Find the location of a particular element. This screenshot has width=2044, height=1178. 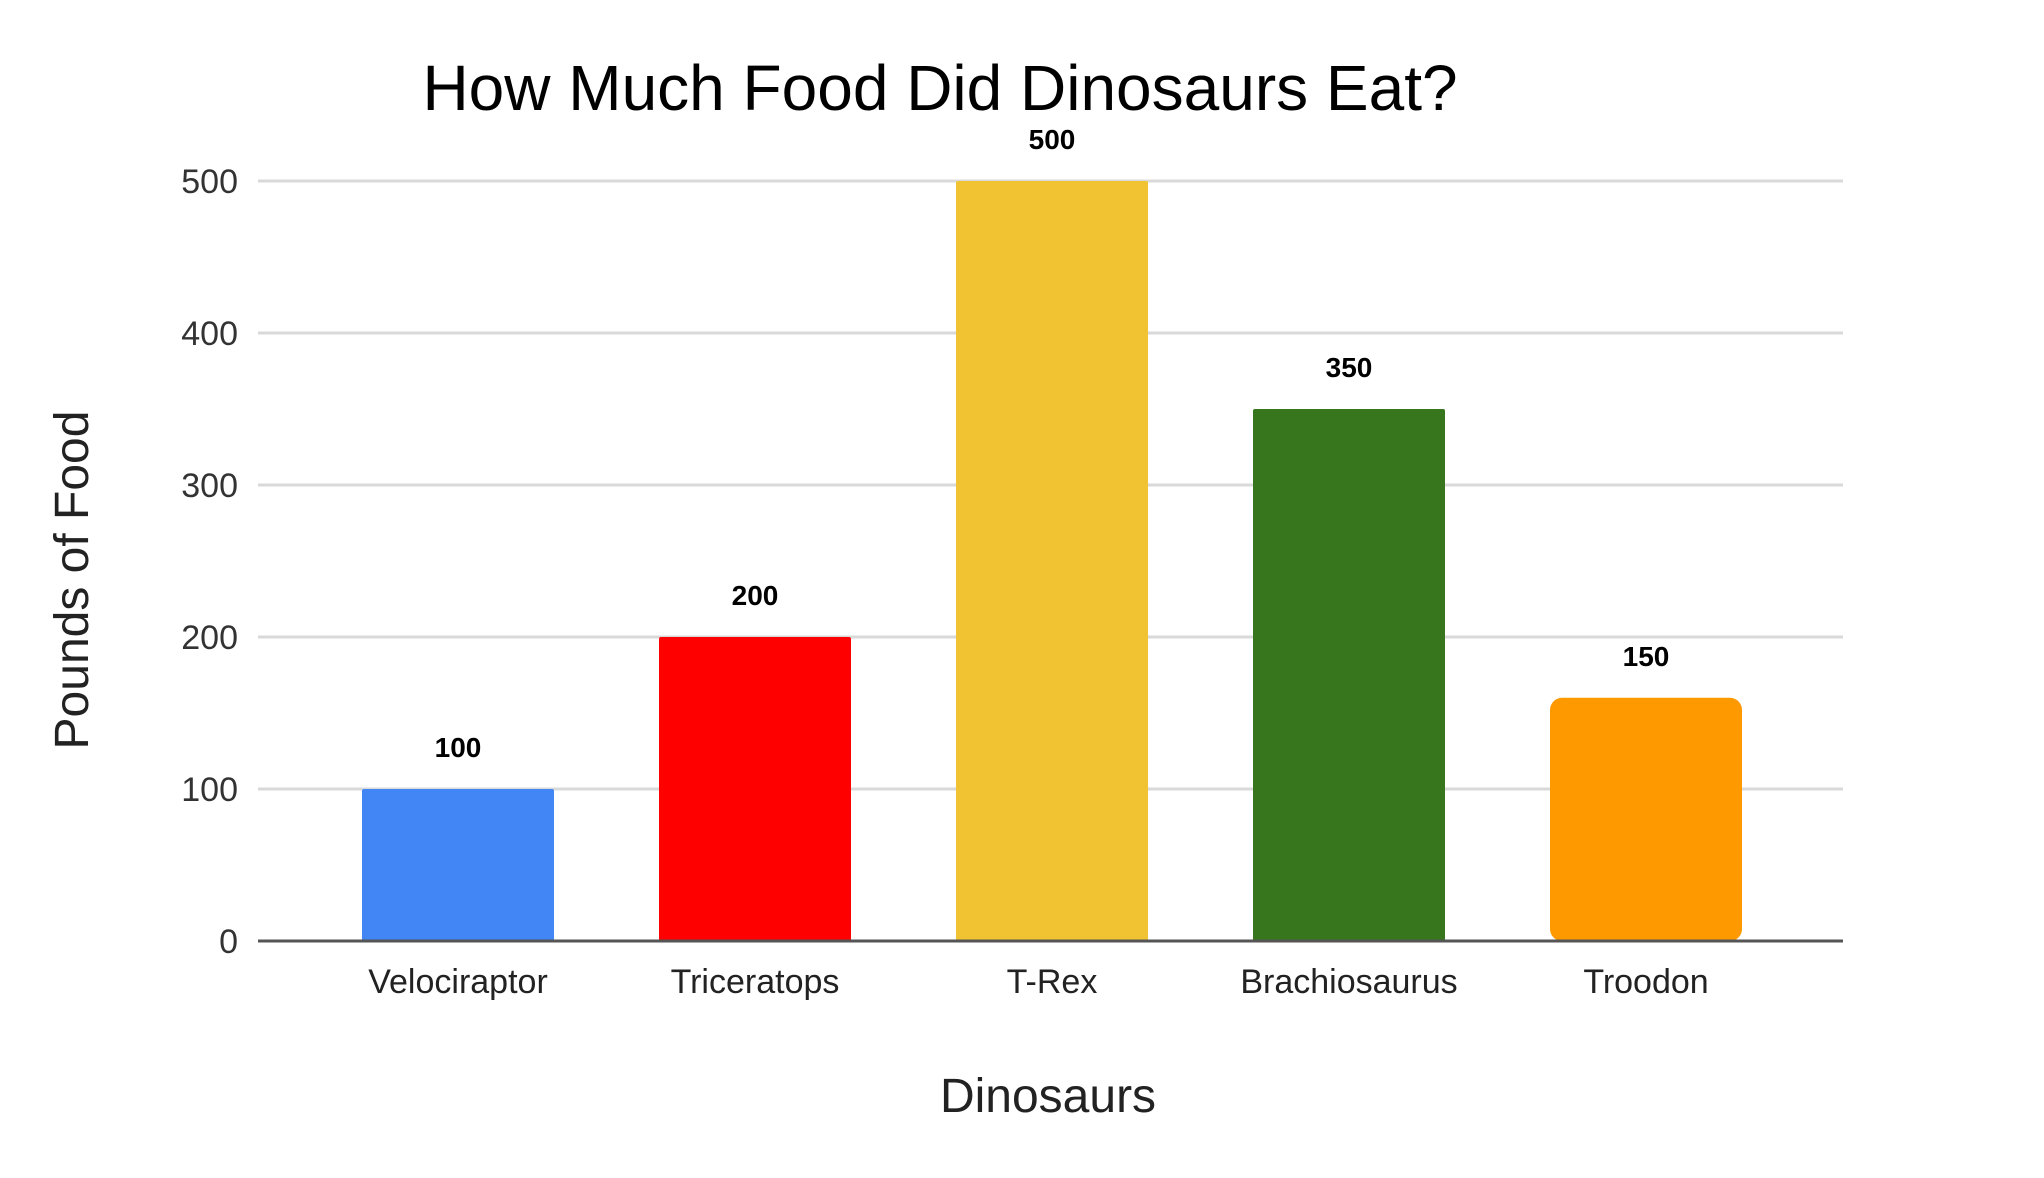

data-label: 350 is located at coordinates (1349, 367).